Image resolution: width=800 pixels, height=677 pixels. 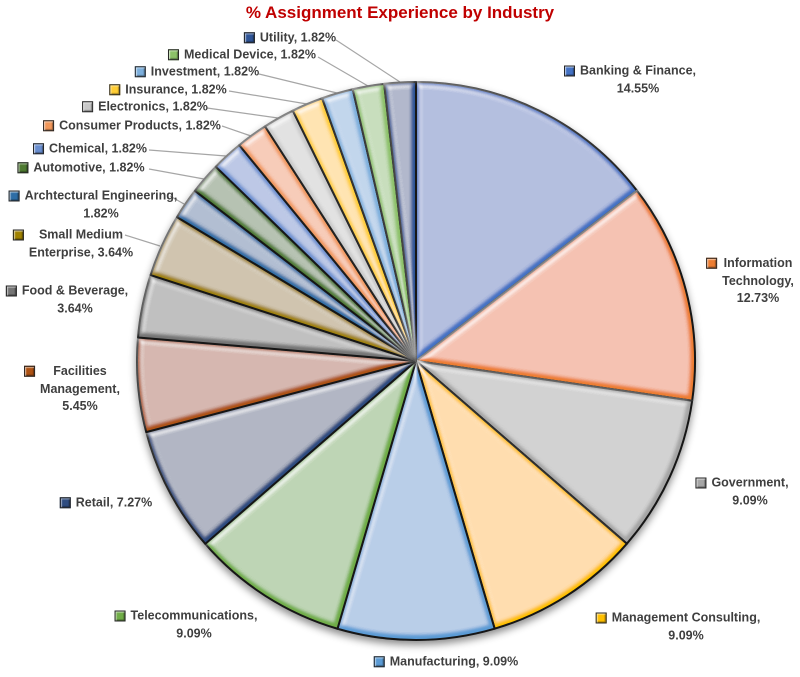 What do you see at coordinates (49, 126) in the screenshot?
I see `legend-marker-consumer-products` at bounding box center [49, 126].